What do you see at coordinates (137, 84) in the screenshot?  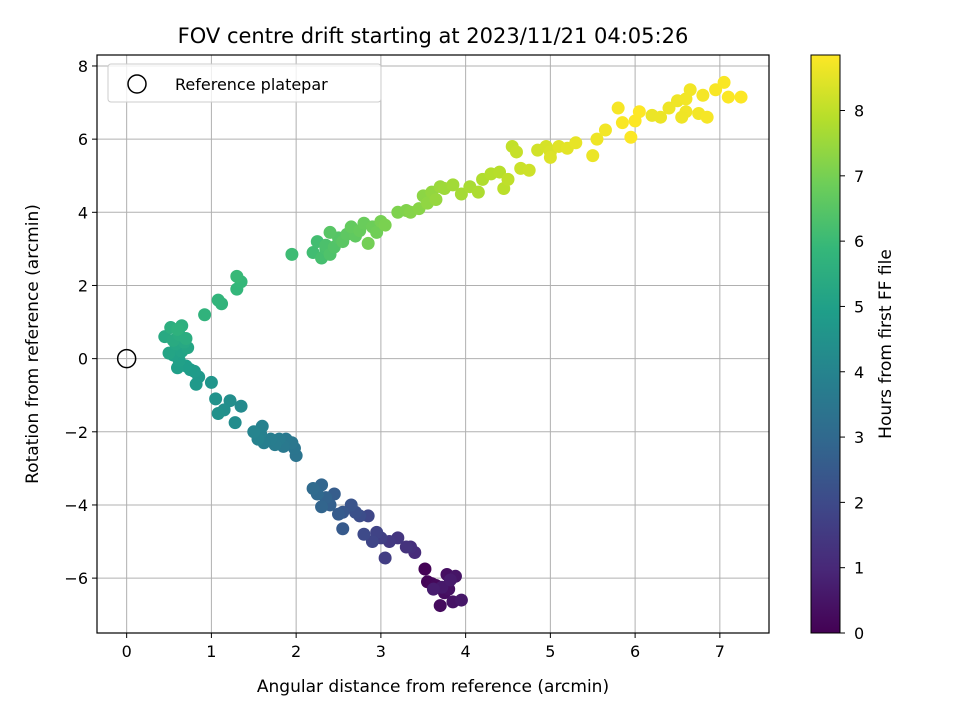 I see `legend-marker` at bounding box center [137, 84].